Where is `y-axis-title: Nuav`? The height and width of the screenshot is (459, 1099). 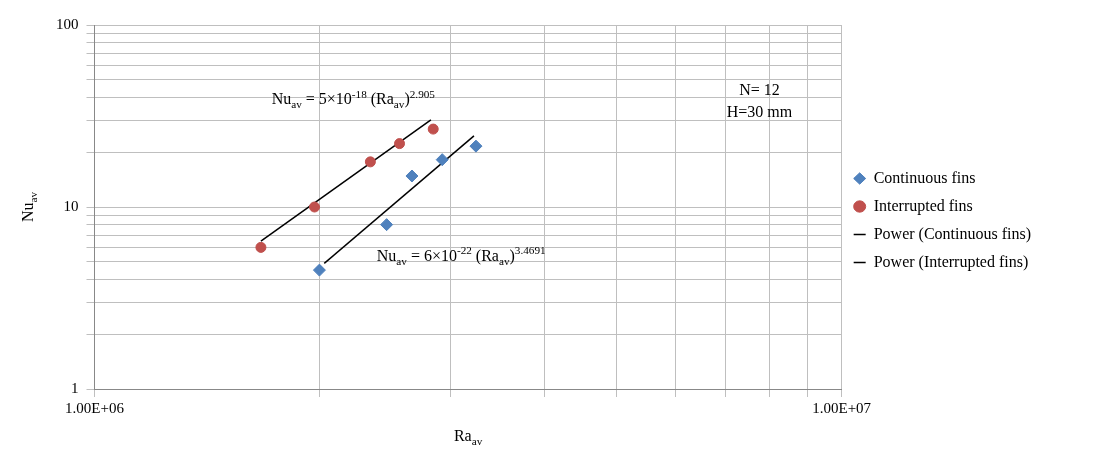
y-axis-title: Nuav is located at coordinates (28, 207).